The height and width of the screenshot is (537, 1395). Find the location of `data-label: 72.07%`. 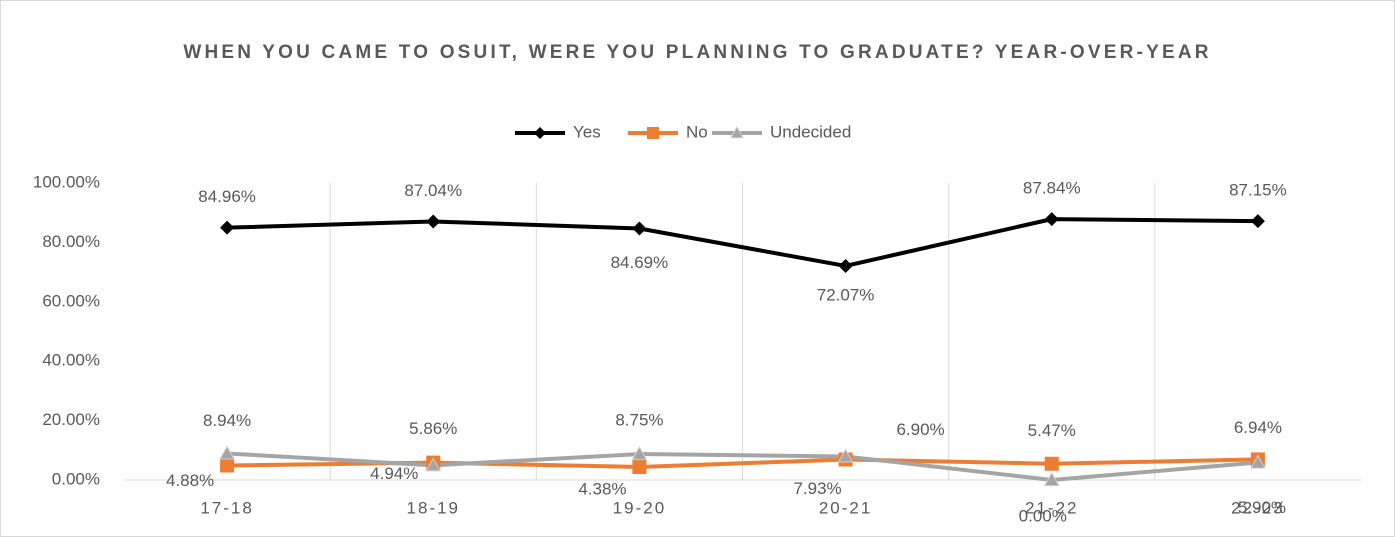

data-label: 72.07% is located at coordinates (846, 294).